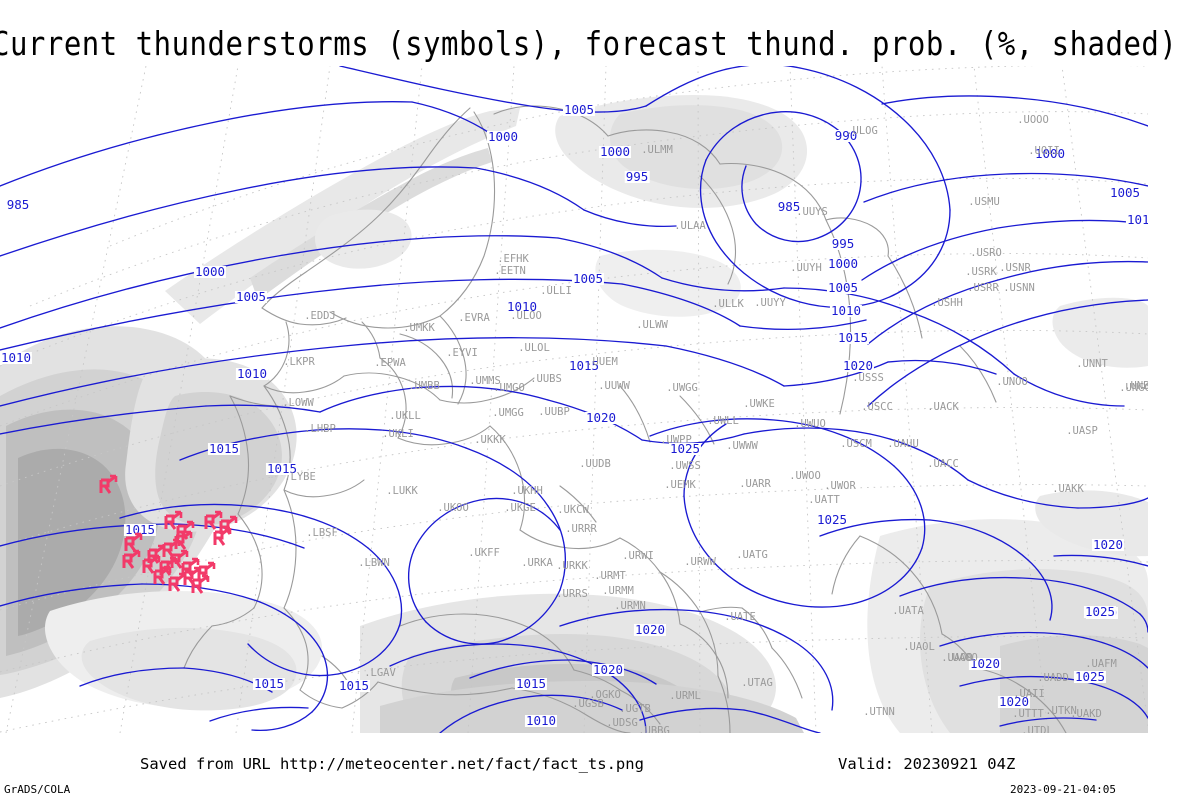 The width and height of the screenshot is (1200, 800). What do you see at coordinates (637, 176) in the screenshot?
I see `isobar-label: 995` at bounding box center [637, 176].